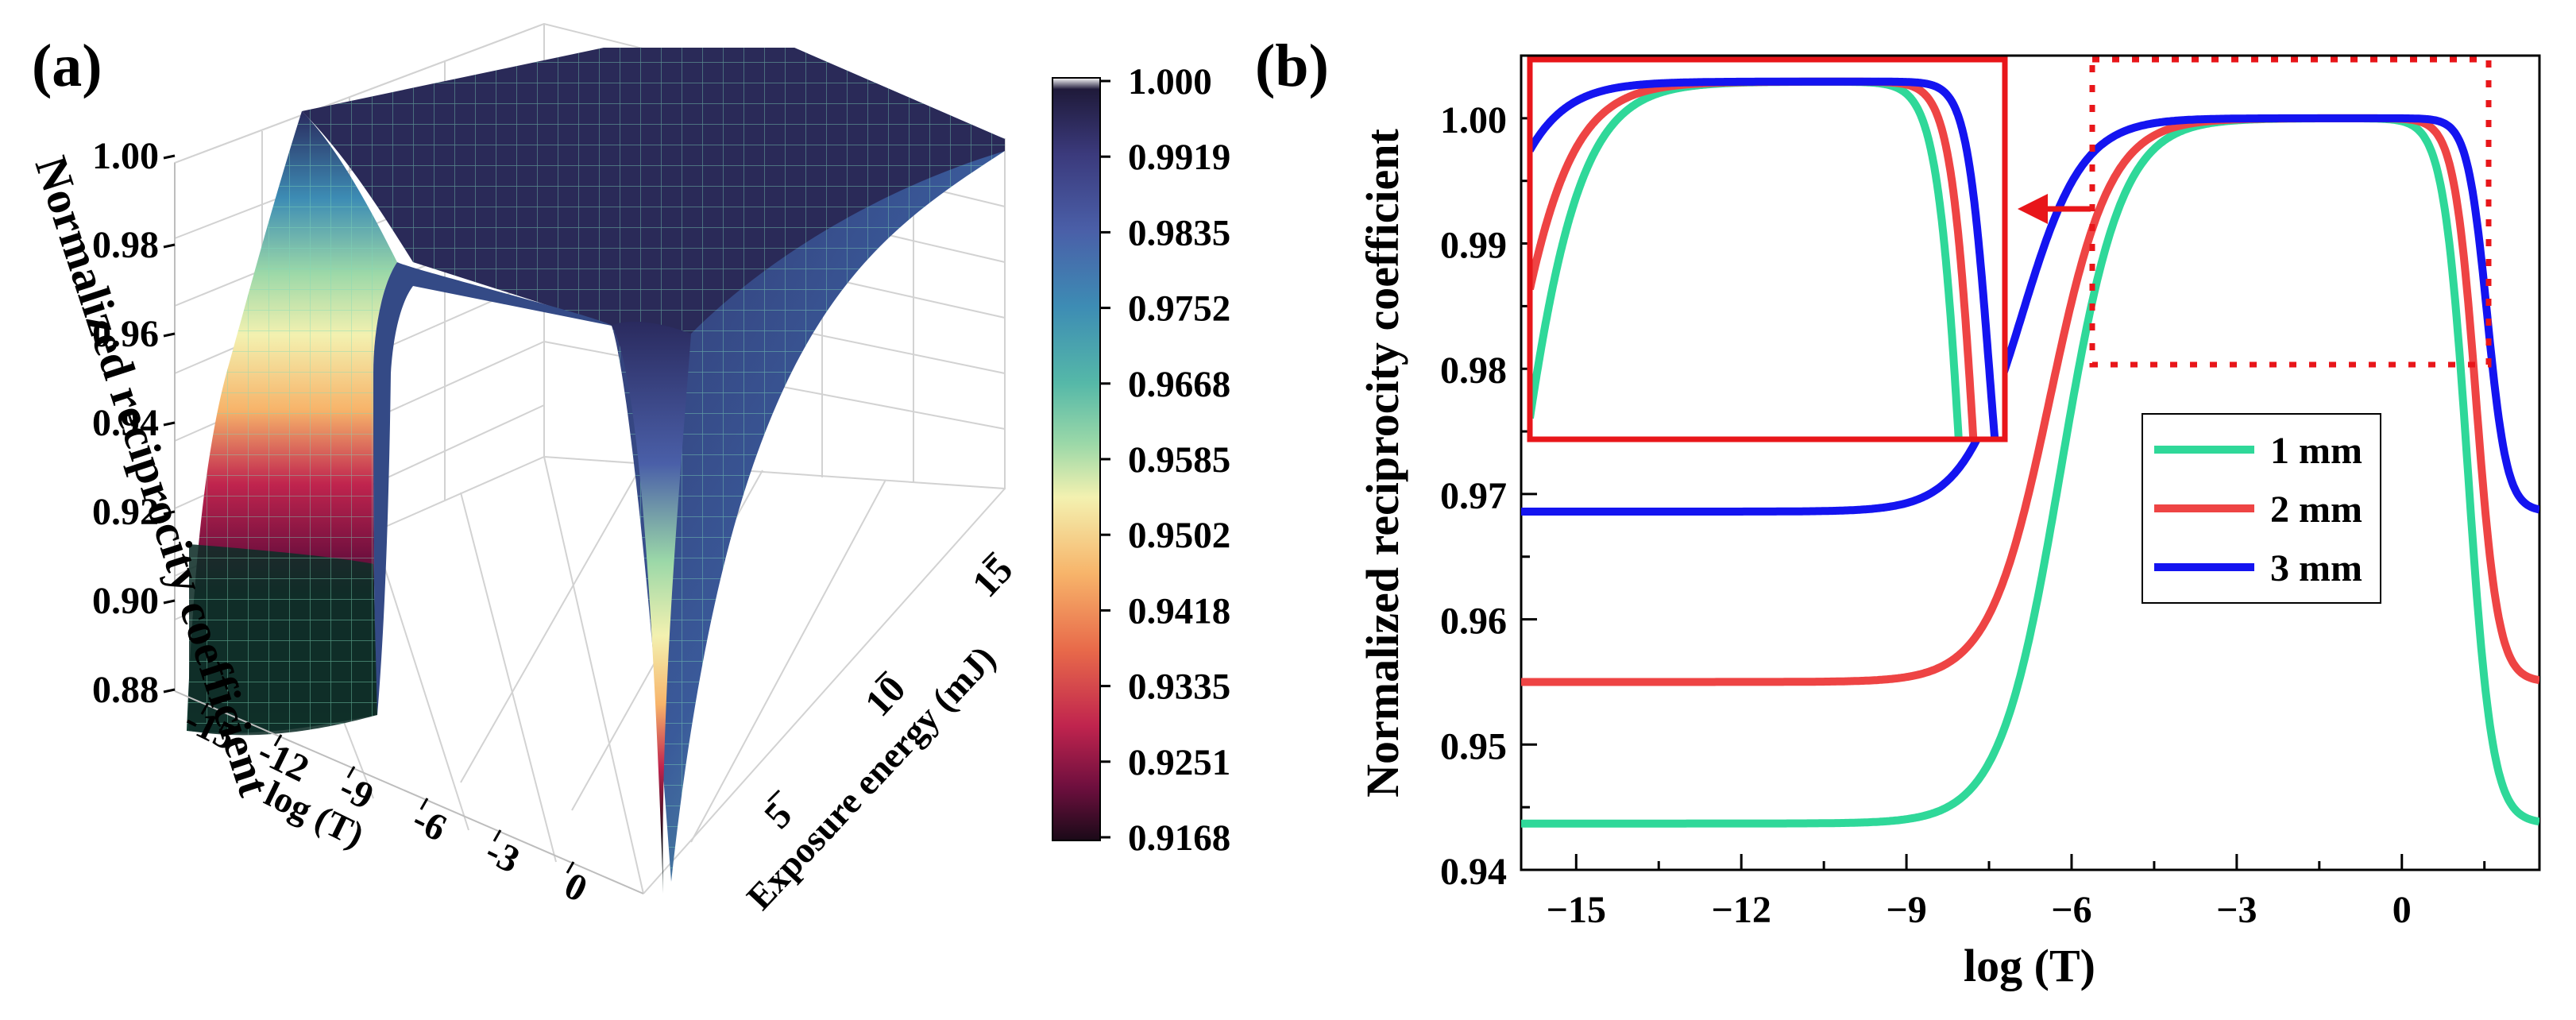 This screenshot has height=1020, width=2576. Describe the element at coordinates (1076, 459) in the screenshot. I see `colorbar-gradient` at that location.